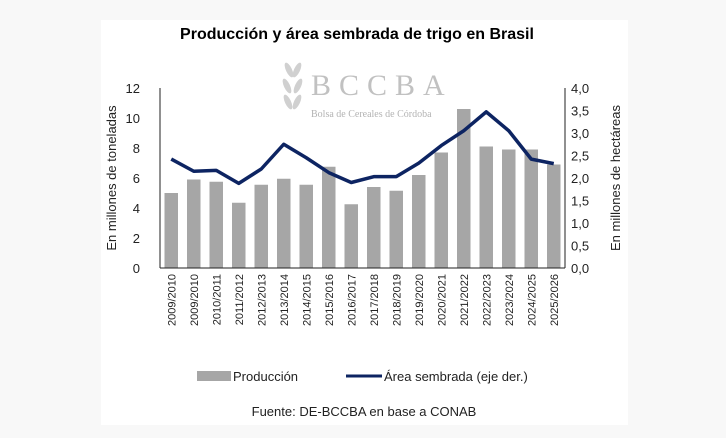 This screenshot has height=438, width=726. What do you see at coordinates (580, 133) in the screenshot?
I see `y2-tick-label: 3,0` at bounding box center [580, 133].